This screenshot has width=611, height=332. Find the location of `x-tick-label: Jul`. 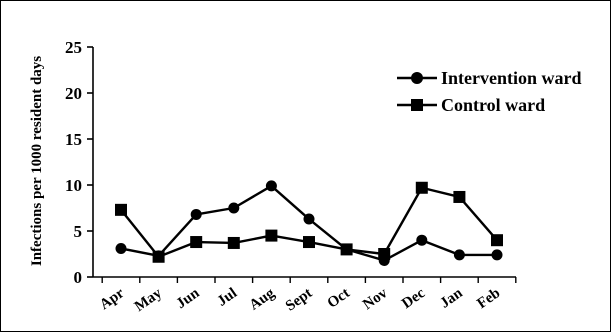

x-tick-label: Jul is located at coordinates (228, 297).